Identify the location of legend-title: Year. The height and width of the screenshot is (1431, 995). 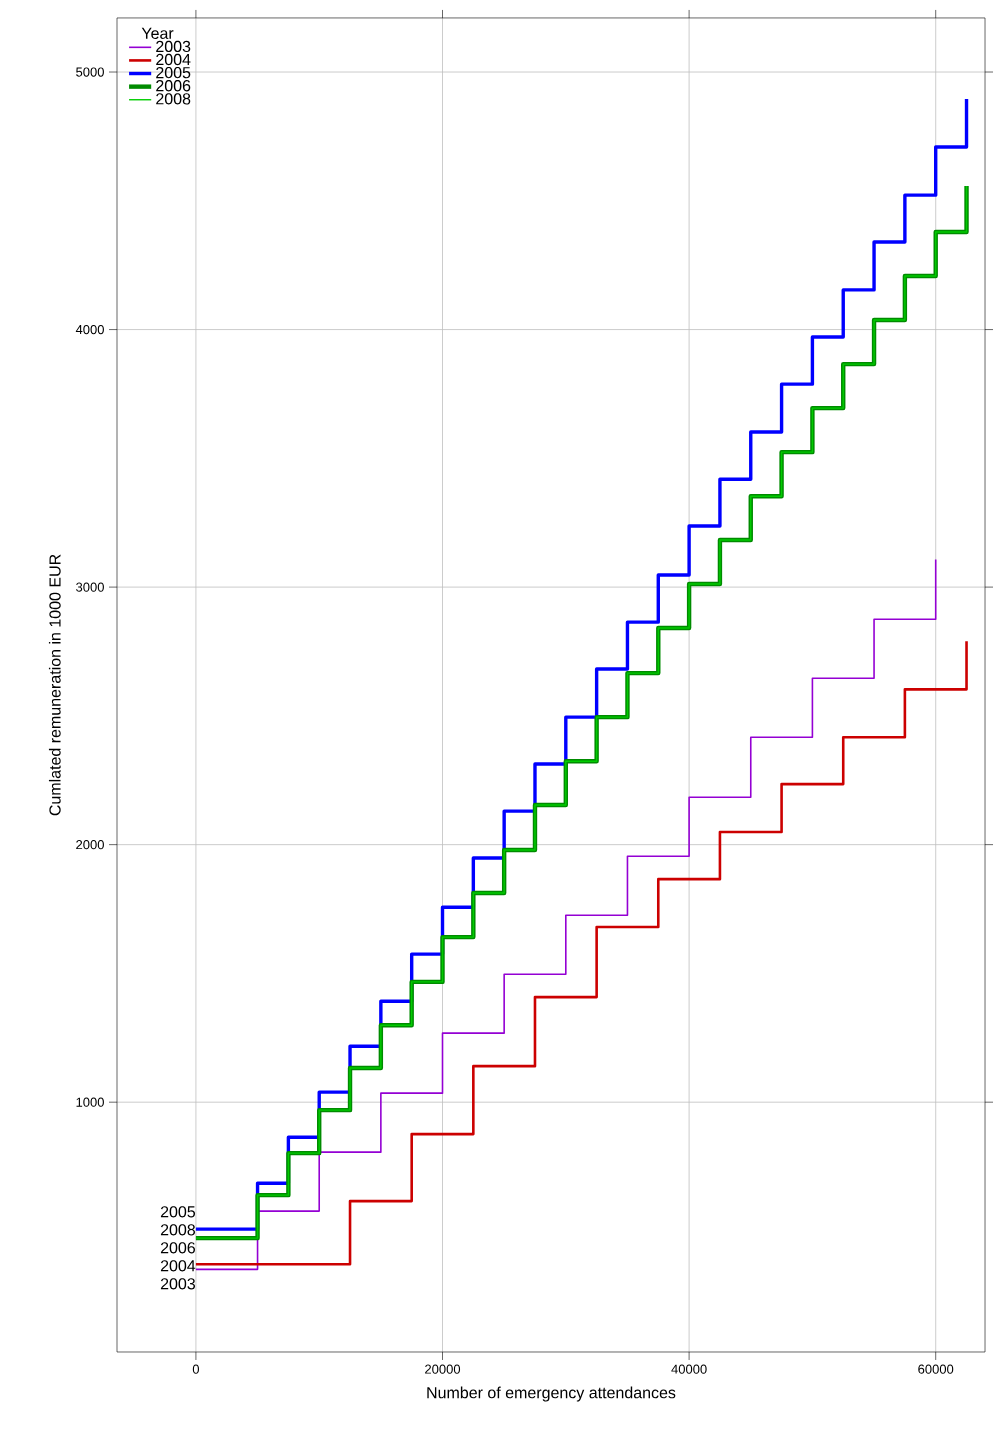
(157, 33).